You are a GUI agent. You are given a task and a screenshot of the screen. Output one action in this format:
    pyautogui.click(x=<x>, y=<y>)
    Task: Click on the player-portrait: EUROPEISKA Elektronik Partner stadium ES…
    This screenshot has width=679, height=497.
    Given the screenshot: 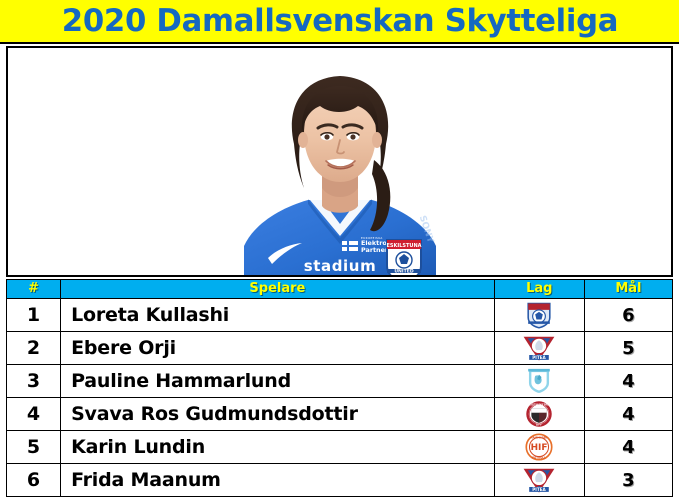 What is the action you would take?
    pyautogui.click(x=339, y=161)
    